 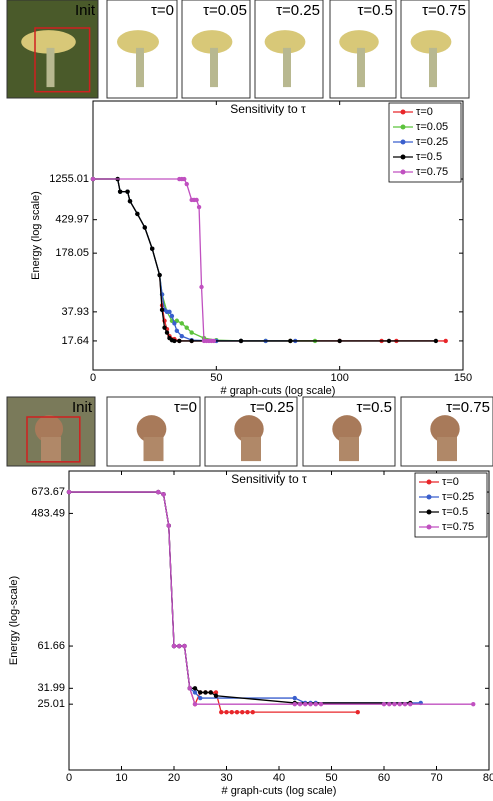 I want to click on thumbnail-label: τ=0.75, so click(x=468, y=407).